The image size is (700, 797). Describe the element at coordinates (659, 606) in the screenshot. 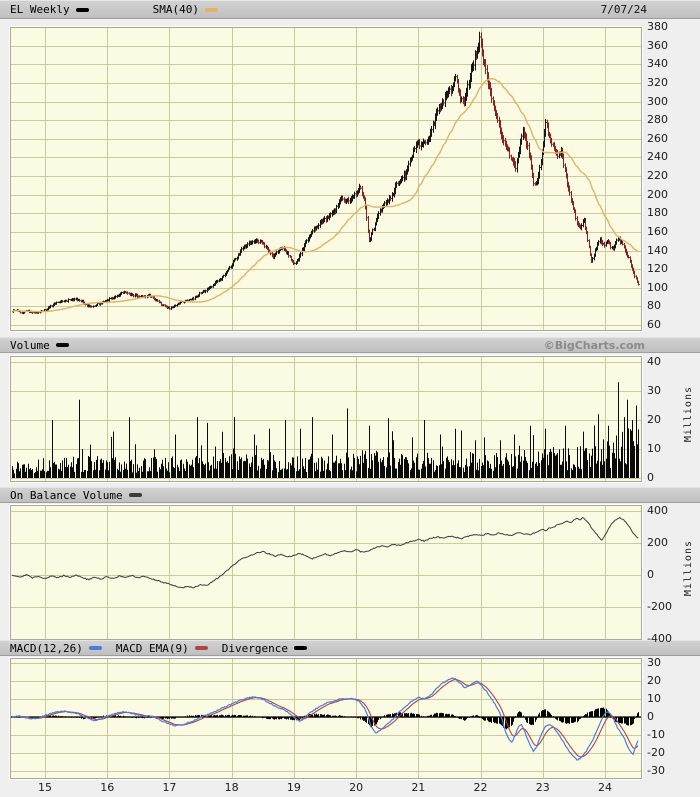

I see `axis-tick-label: -200` at that location.